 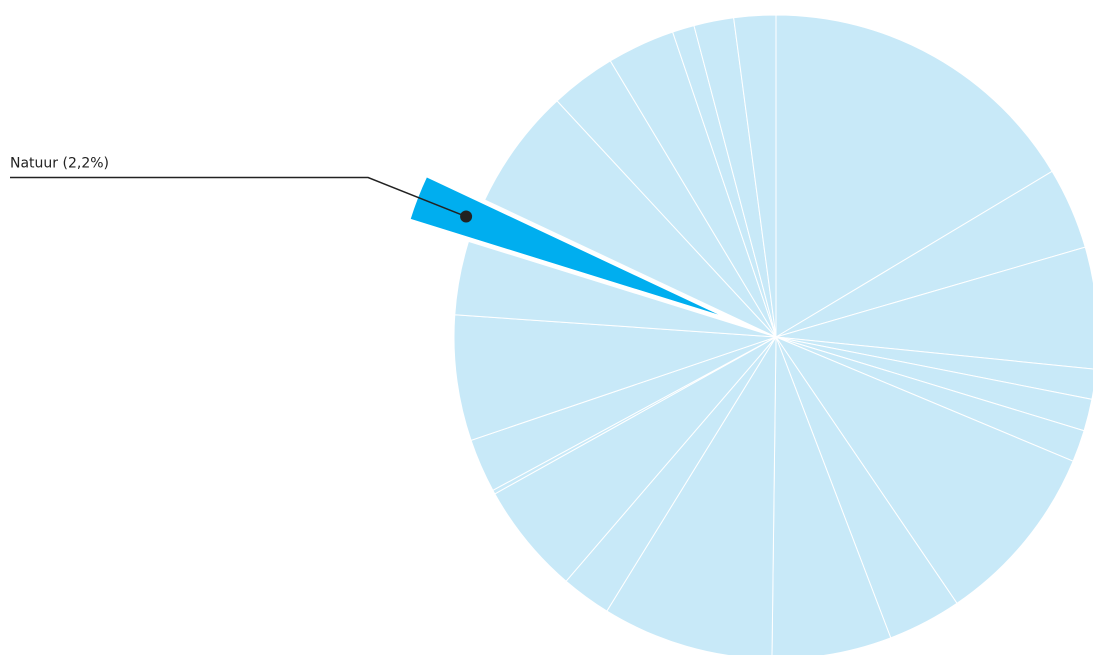 I want to click on leader-line, so click(x=238, y=197).